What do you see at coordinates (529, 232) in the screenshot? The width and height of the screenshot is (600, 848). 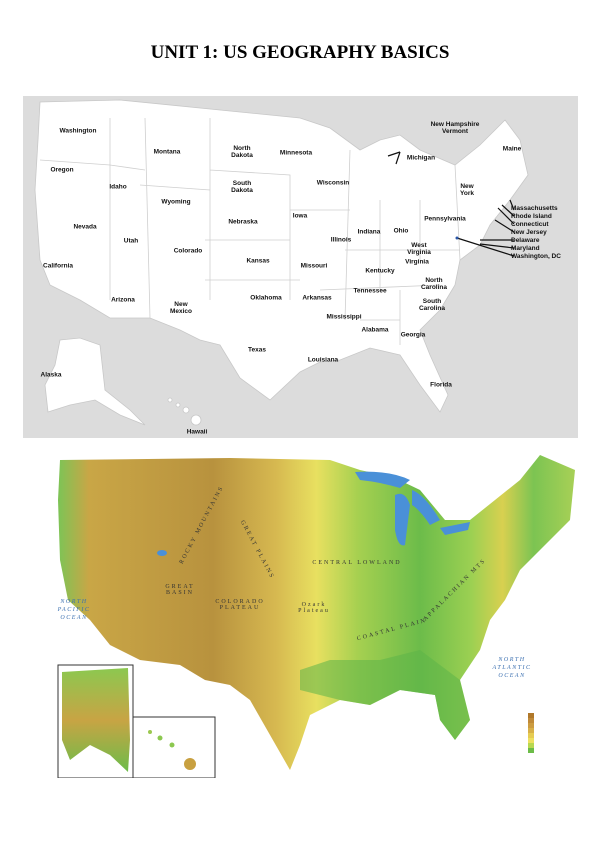 I see `label-new-jersey: New Jersey` at bounding box center [529, 232].